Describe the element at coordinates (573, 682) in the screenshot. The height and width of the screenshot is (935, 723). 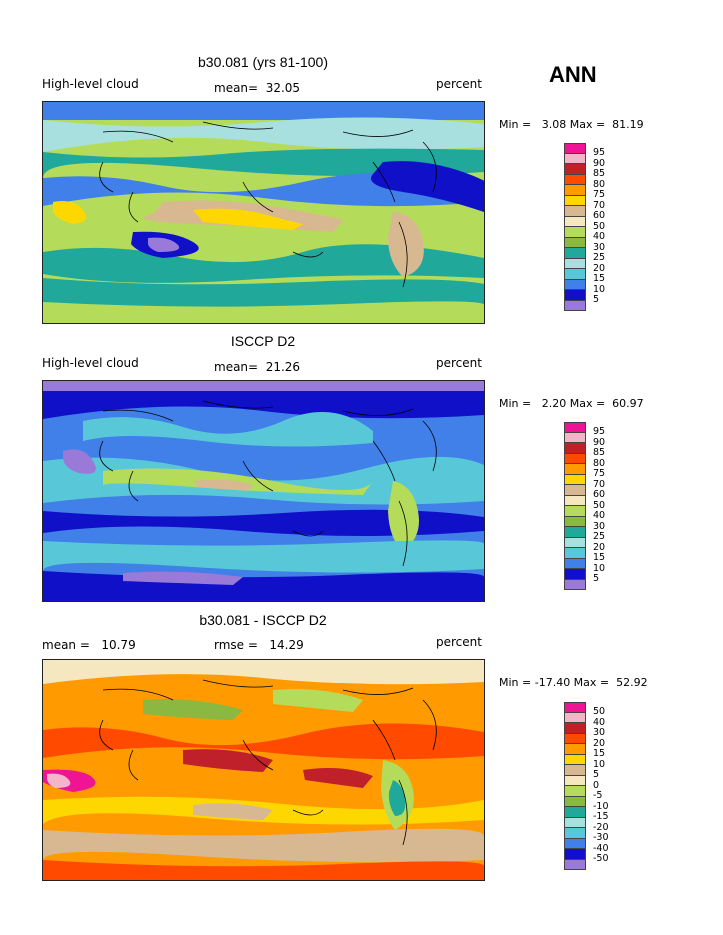
I see `minmax-diff: Min = -17.40 Max = 52.92` at that location.